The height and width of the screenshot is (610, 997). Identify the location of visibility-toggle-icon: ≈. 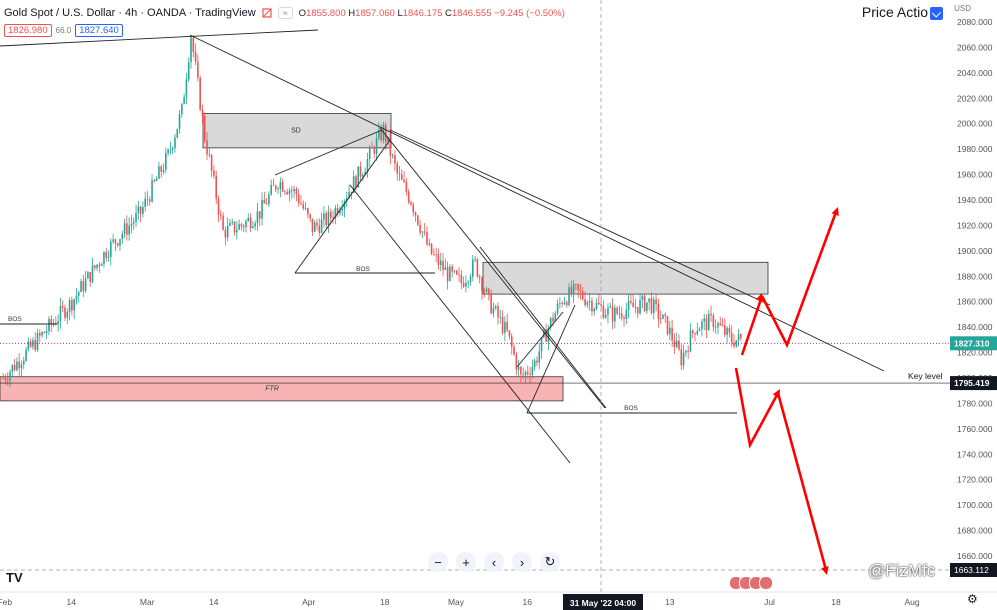
(285, 13).